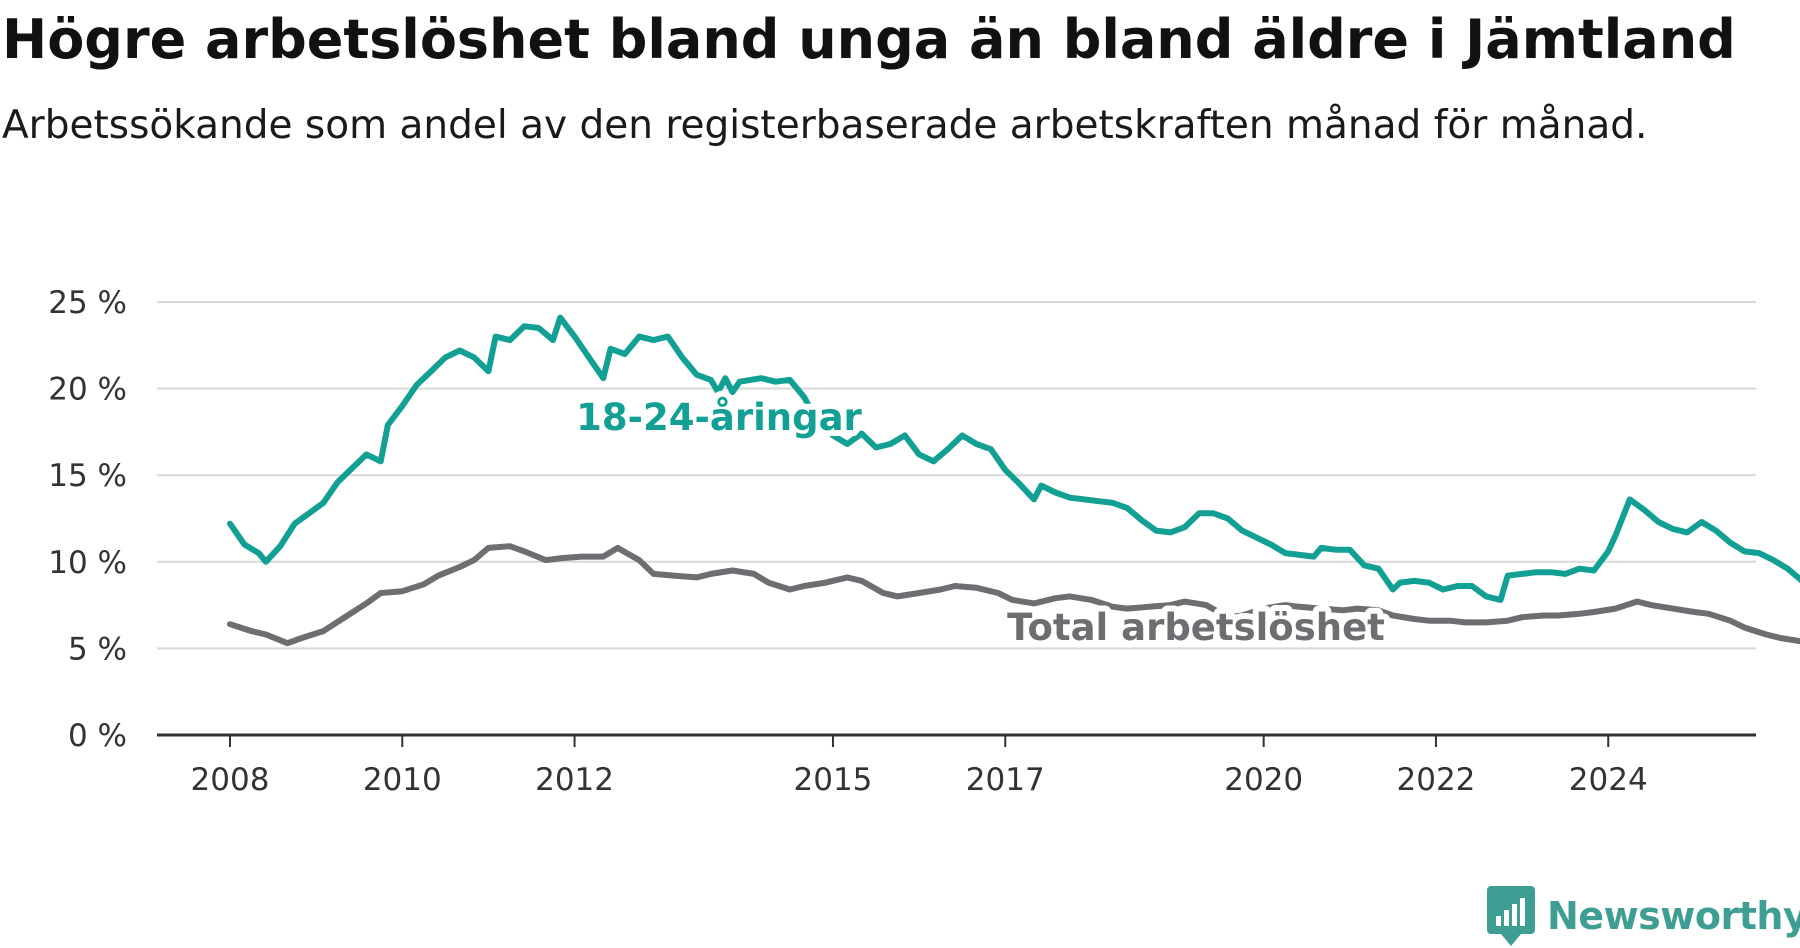 The image size is (1800, 948). Describe the element at coordinates (87, 476) in the screenshot. I see `y-tick-label: 15 %` at that location.